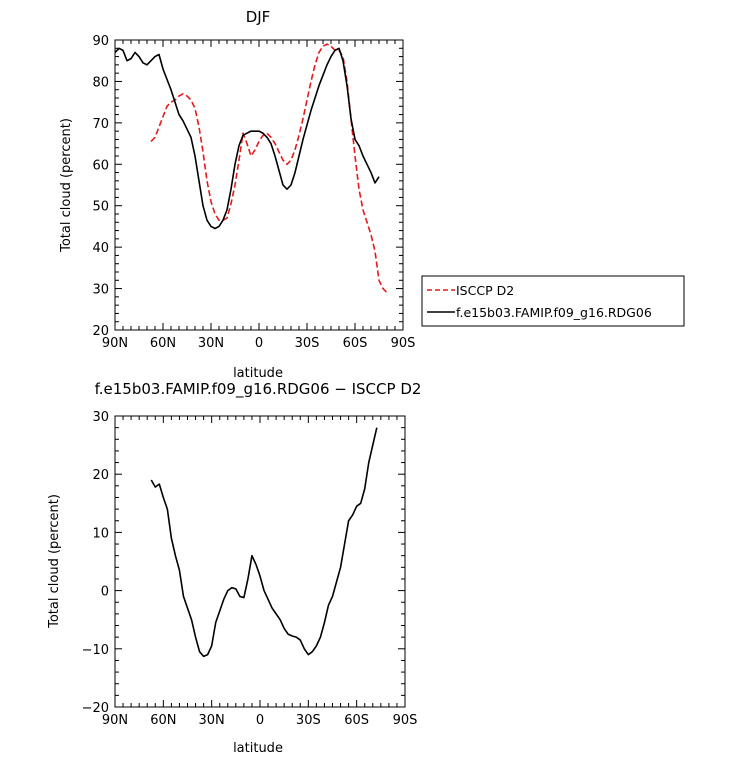 The image size is (733, 759). What do you see at coordinates (258, 748) in the screenshot?
I see `bottom-panel-x-axis-label: latitude` at bounding box center [258, 748].